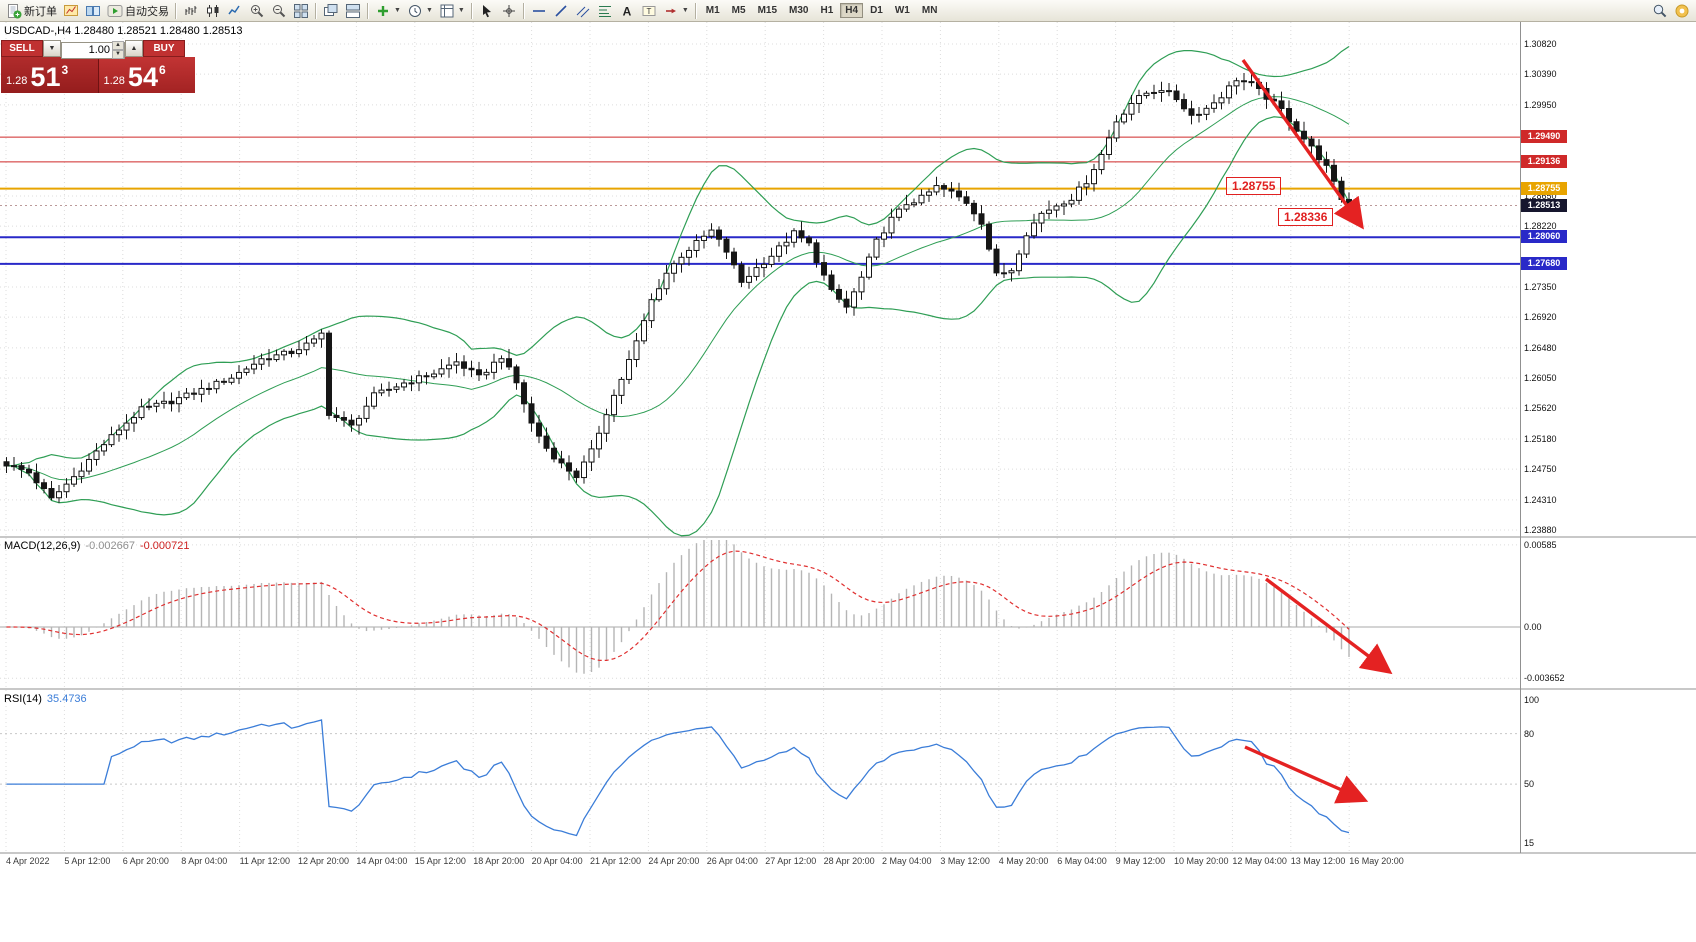  I want to click on timeframe-button-h4: H4, so click(852, 10).